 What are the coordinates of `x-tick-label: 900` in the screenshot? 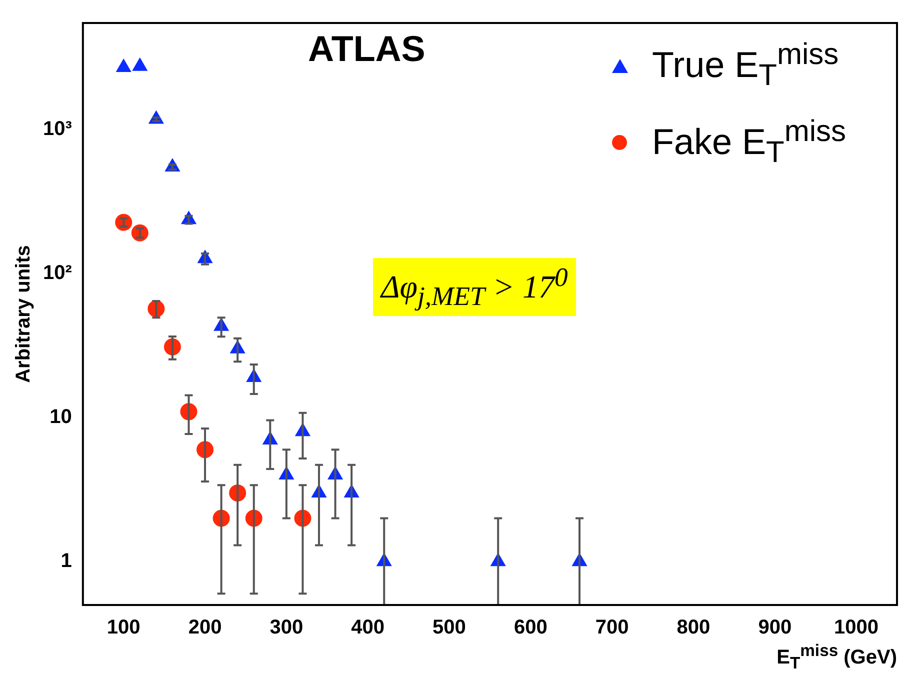 It's located at (775, 627).